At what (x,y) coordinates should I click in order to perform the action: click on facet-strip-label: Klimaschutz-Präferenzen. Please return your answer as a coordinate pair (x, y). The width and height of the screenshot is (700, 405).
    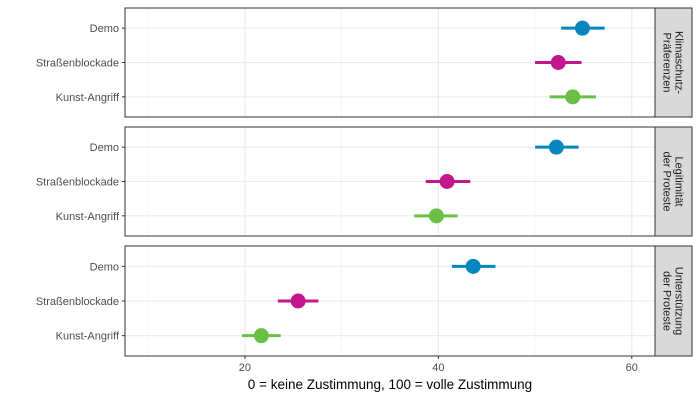
    Looking at the image, I should click on (673, 62).